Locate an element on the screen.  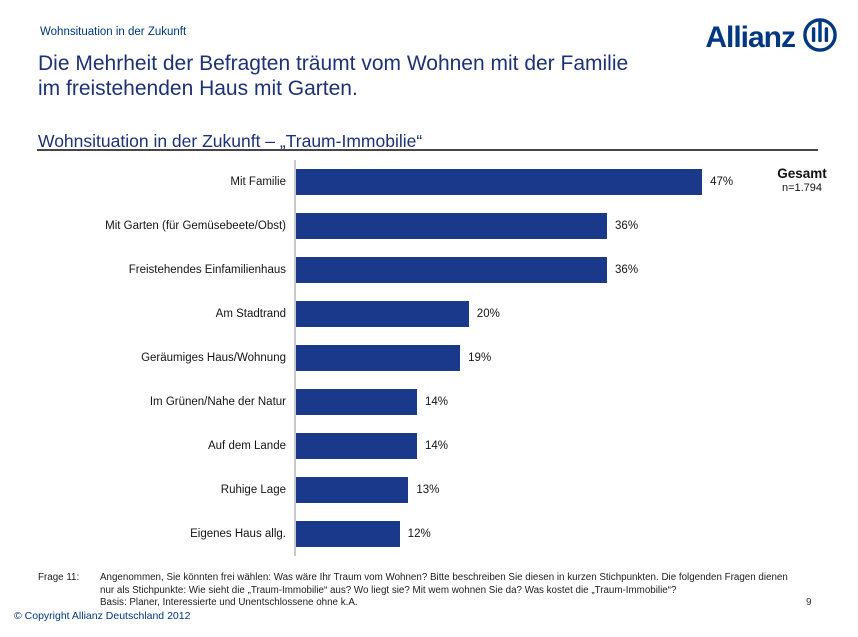
chart-row: Im Grünen/Nahe der Natur 14% is located at coordinates (429, 402).